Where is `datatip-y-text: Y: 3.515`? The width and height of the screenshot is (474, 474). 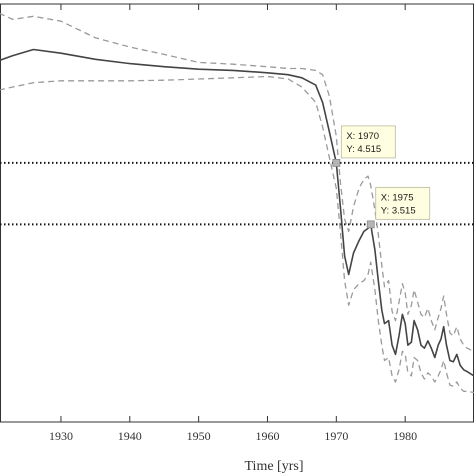
datatip-y-text: Y: 3.515 is located at coordinates (398, 210).